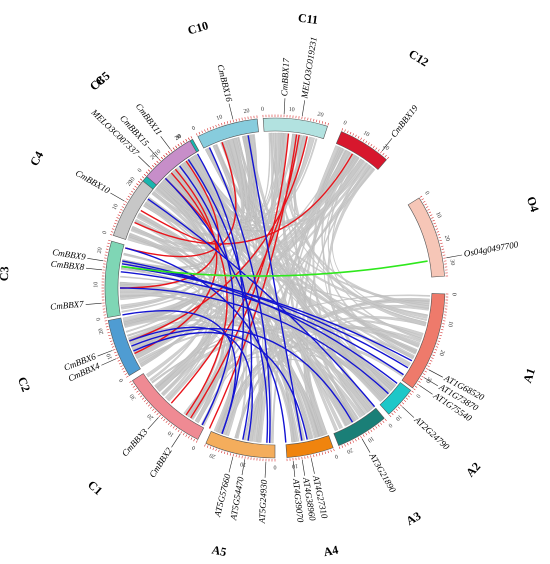 This screenshot has width=550, height=564. What do you see at coordinates (295, 128) in the screenshot?
I see `chromosome-c11` at bounding box center [295, 128].